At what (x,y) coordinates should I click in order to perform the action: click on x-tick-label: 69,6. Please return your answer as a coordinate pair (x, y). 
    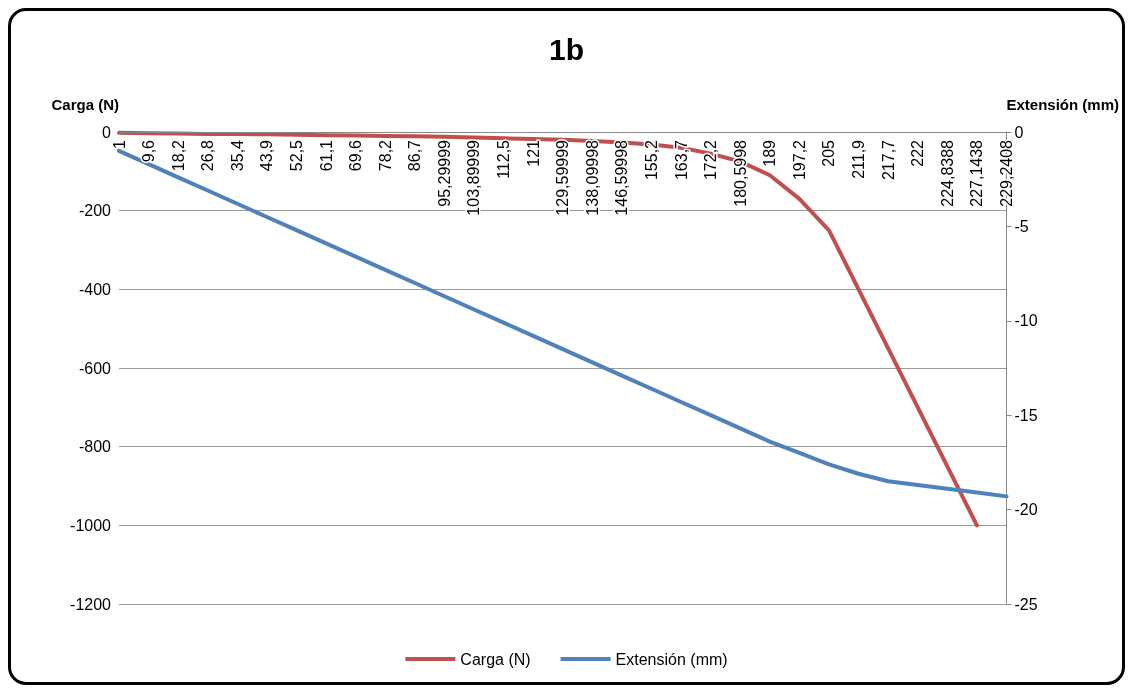
    Looking at the image, I should click on (356, 155).